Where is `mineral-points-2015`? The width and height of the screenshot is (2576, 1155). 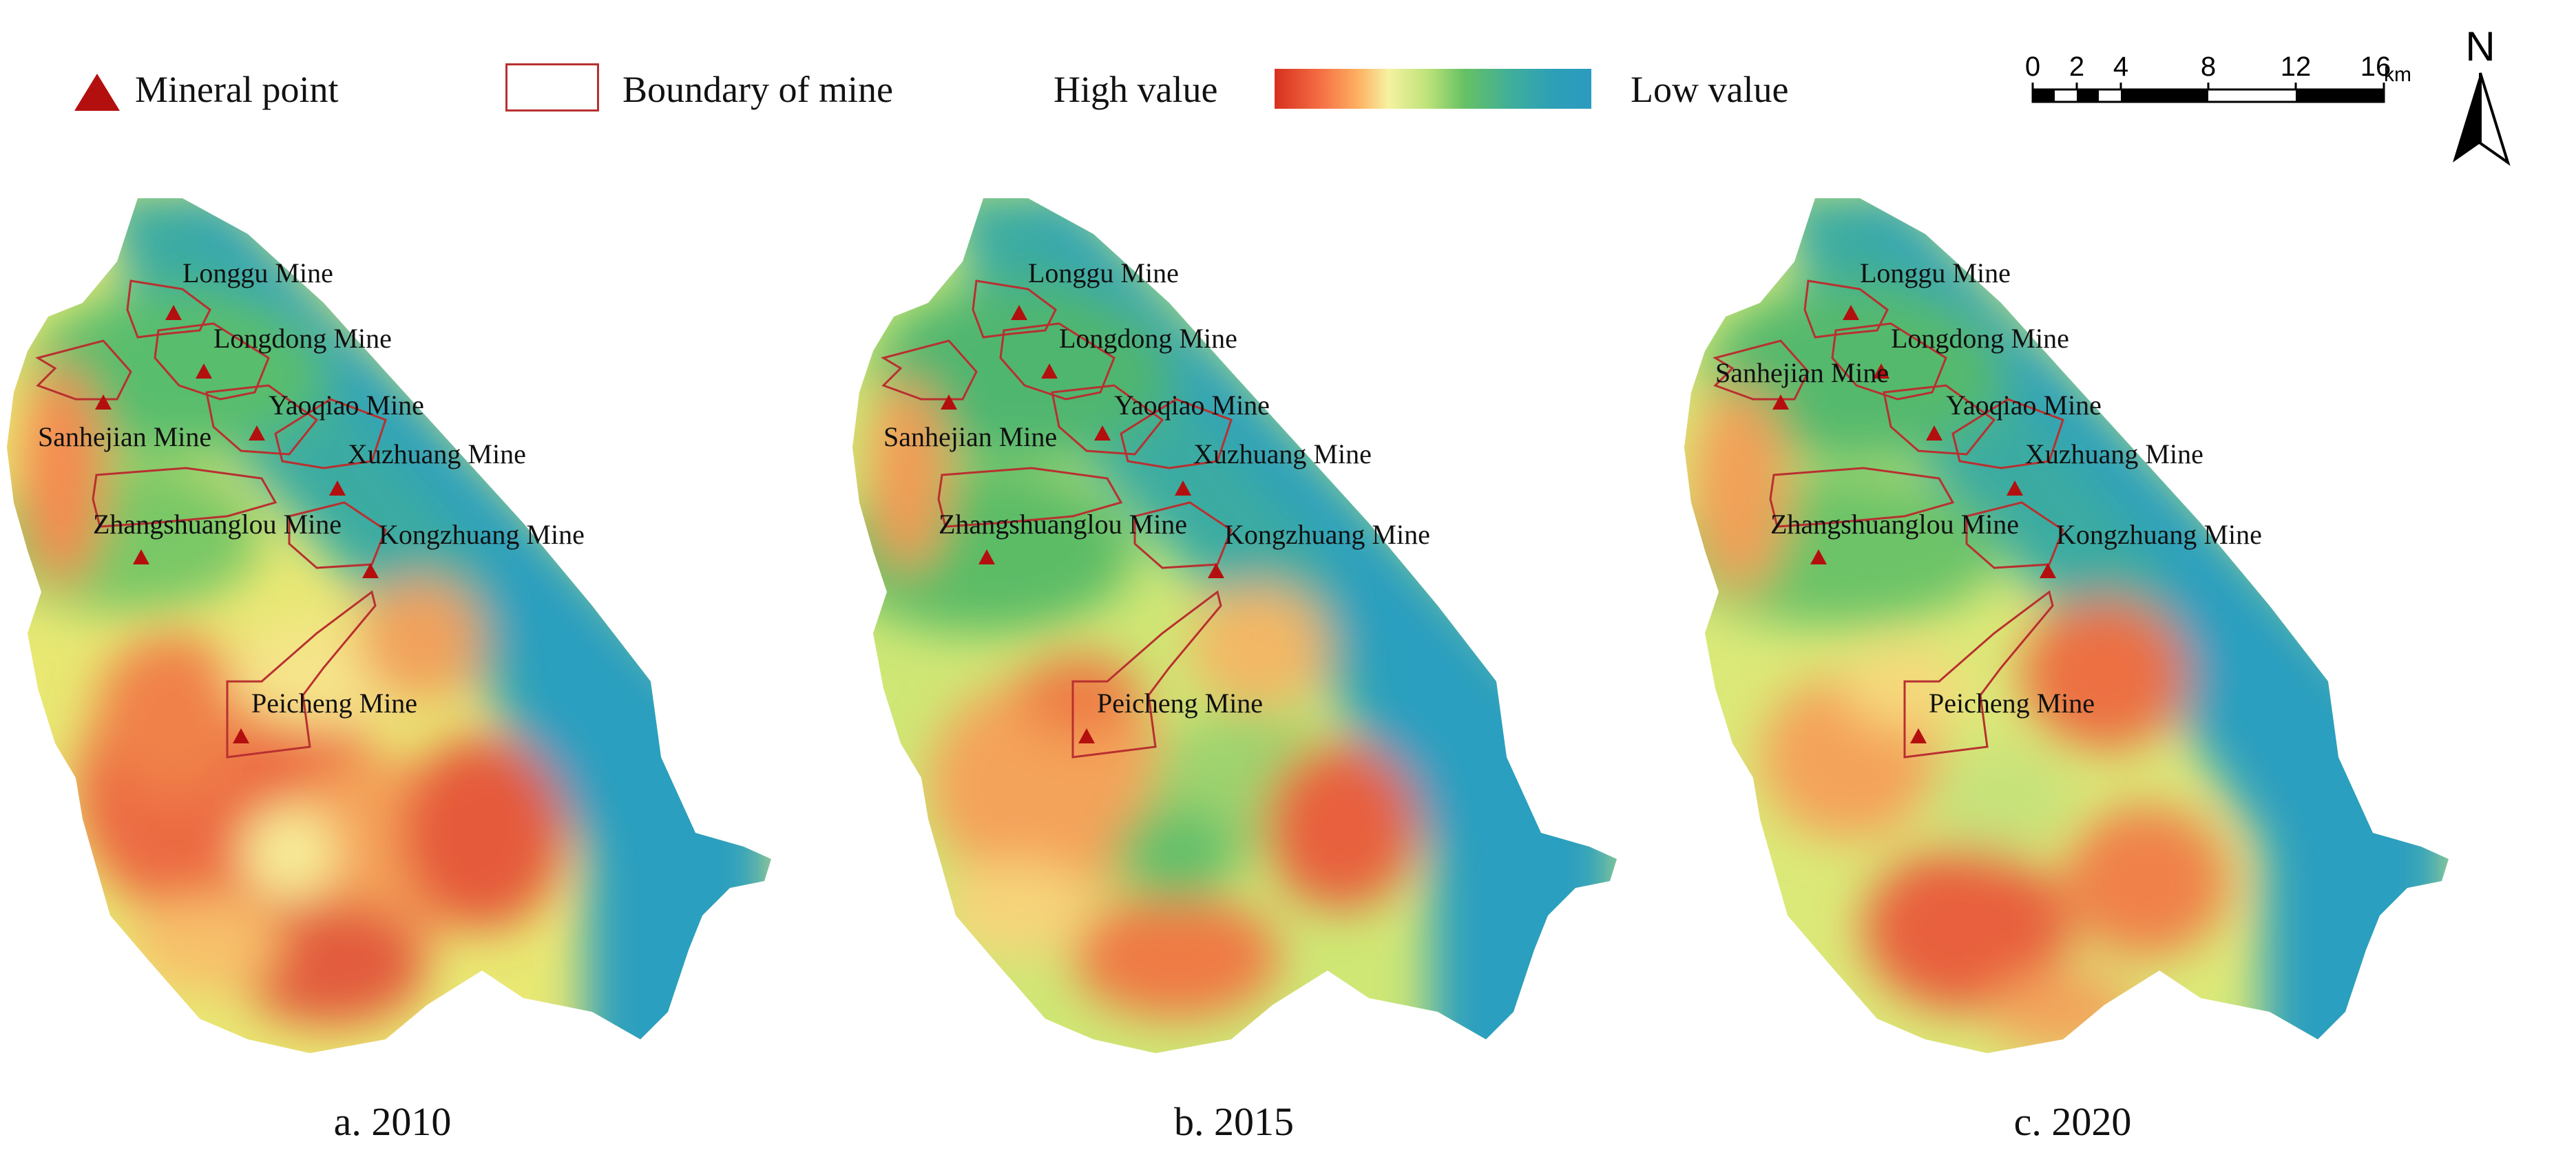 mineral-points-2015 is located at coordinates (1082, 524).